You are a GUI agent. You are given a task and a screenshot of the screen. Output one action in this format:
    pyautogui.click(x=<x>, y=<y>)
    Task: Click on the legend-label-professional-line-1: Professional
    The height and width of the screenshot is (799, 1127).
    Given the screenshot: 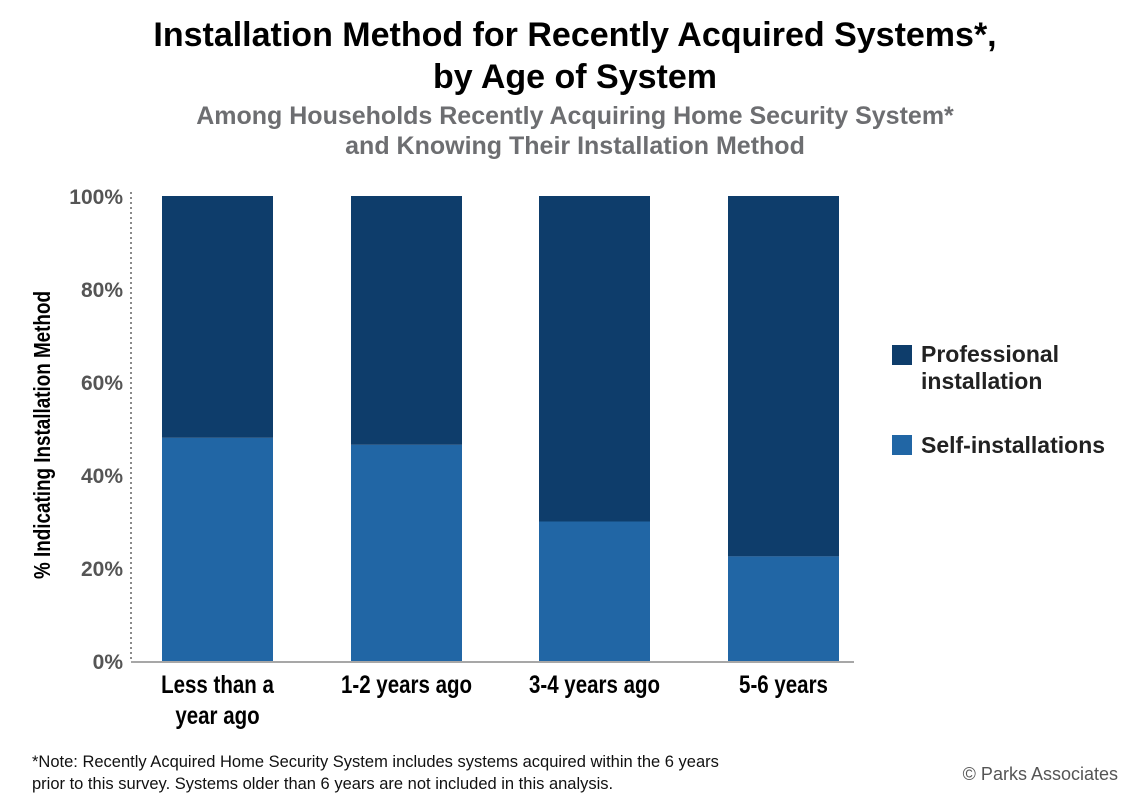 What is the action you would take?
    pyautogui.click(x=990, y=354)
    